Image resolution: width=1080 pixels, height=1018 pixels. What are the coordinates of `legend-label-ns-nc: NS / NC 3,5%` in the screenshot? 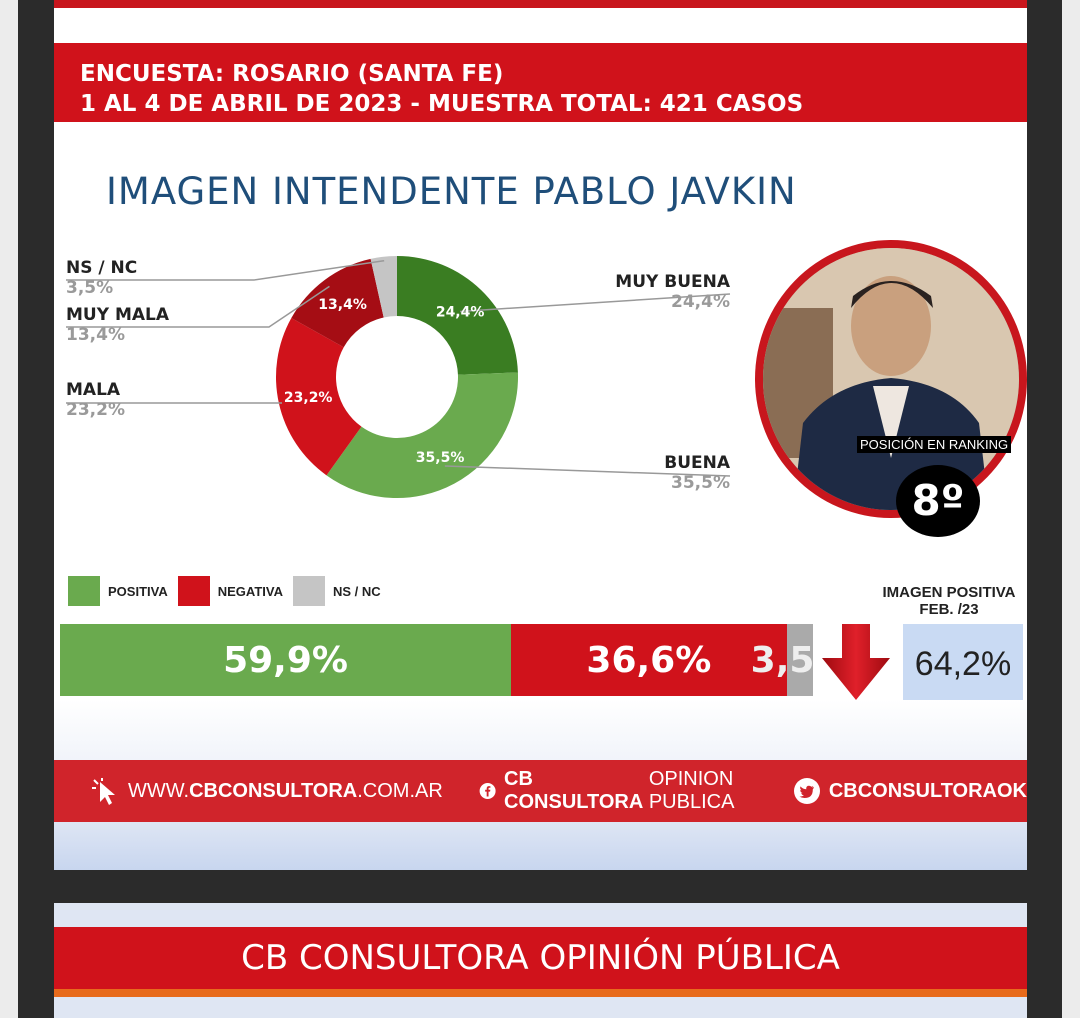 It's located at (102, 278).